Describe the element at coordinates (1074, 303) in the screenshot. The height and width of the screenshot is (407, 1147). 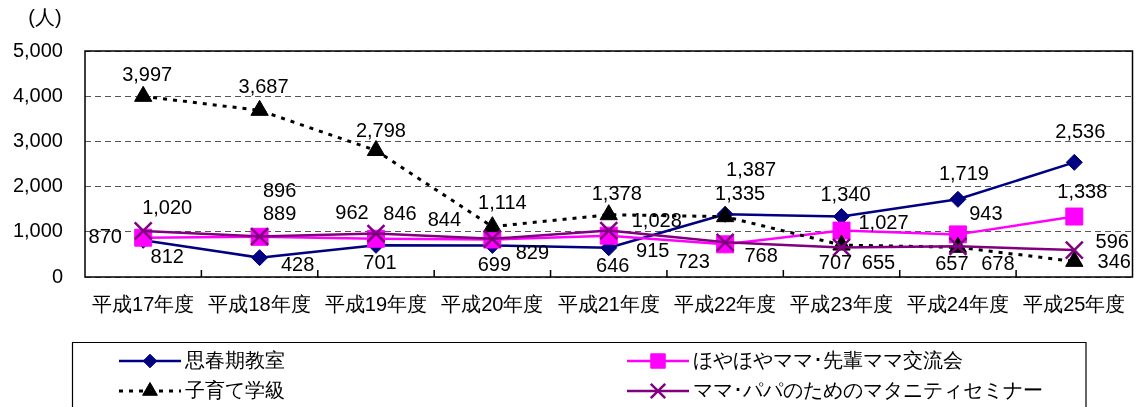
I see `x-tick-label: 平成25年度` at that location.